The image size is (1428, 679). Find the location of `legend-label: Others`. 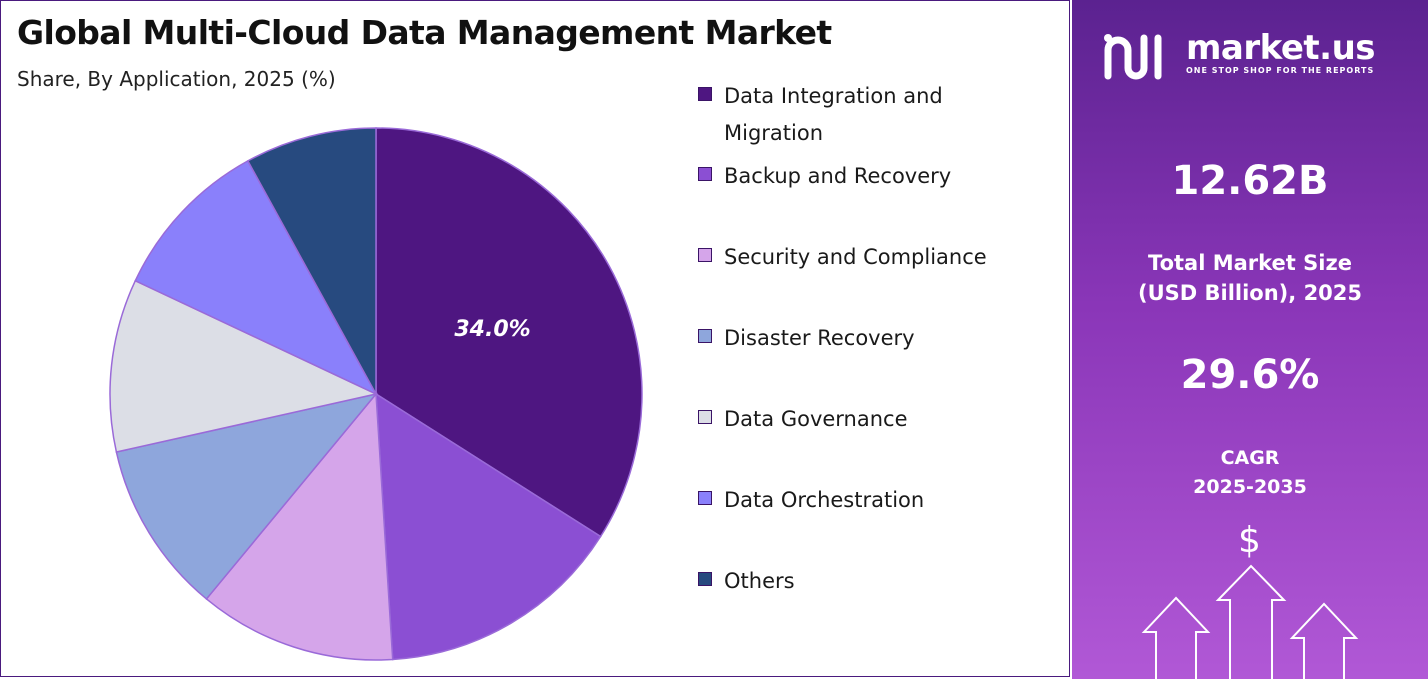

legend-label: Others is located at coordinates (759, 581).